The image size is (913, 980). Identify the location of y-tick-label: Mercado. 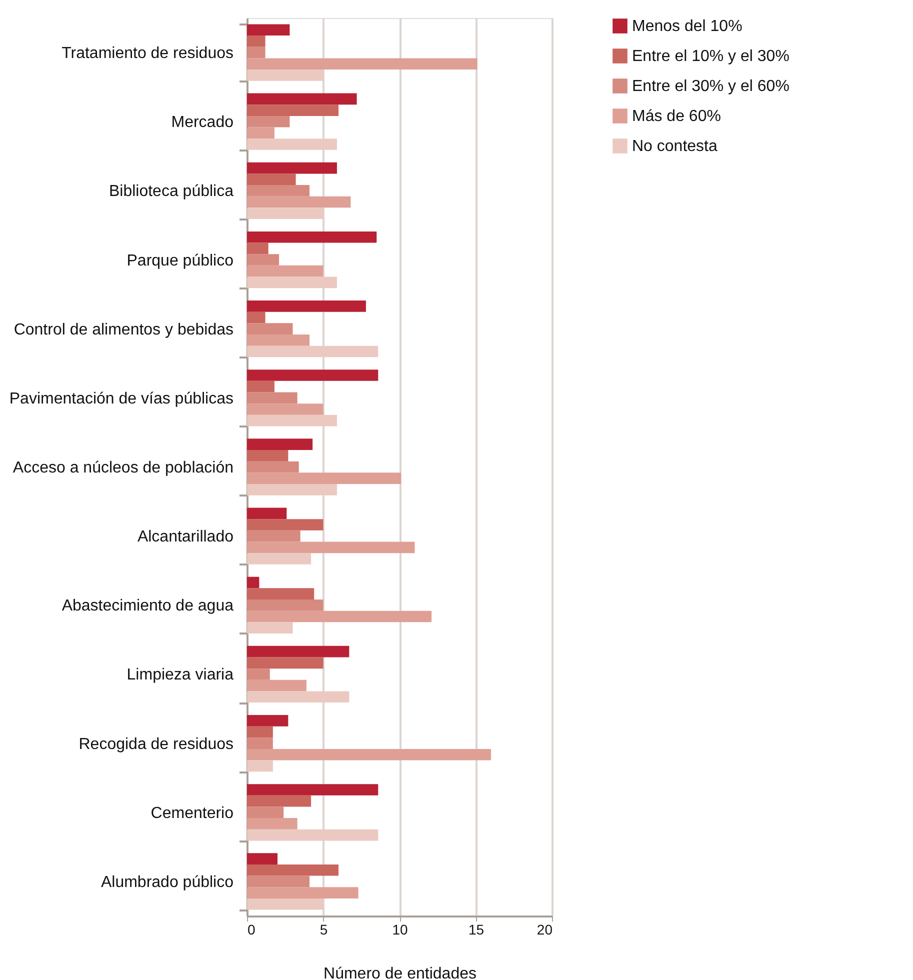
(202, 123).